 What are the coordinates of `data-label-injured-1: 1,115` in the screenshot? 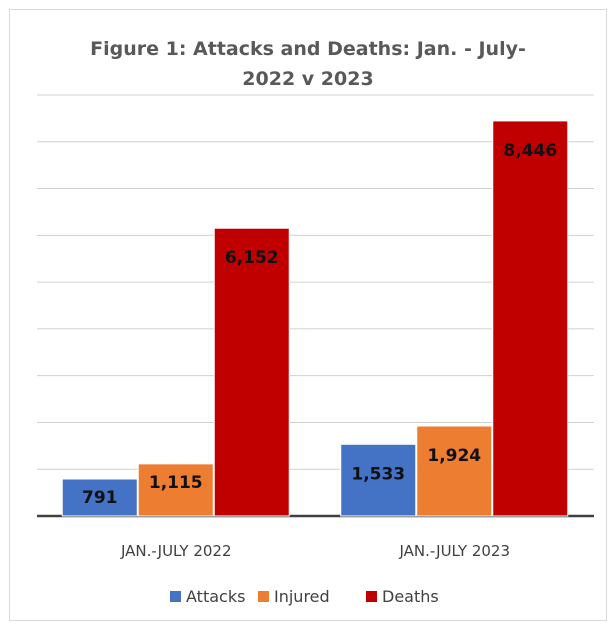 It's located at (176, 483).